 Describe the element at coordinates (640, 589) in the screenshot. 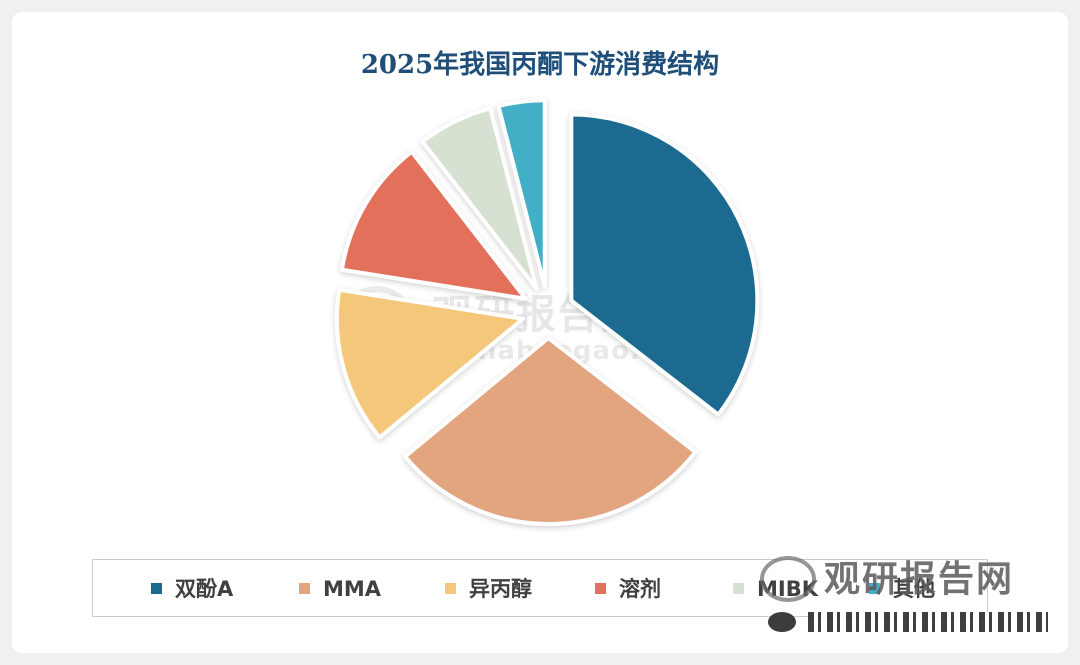

I see `legend-label: 溶剂` at that location.